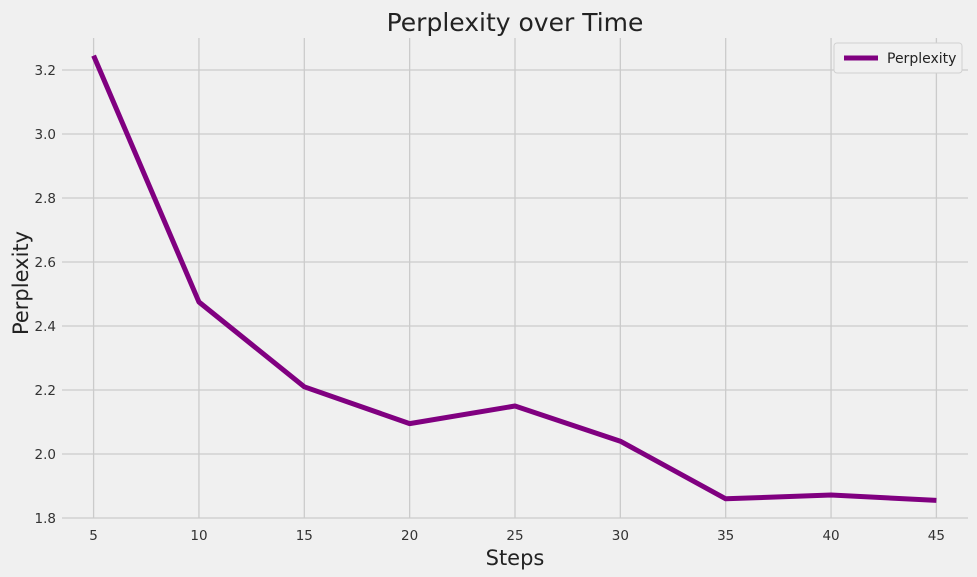  Describe the element at coordinates (45, 263) in the screenshot. I see `y-tick-label: 2.6` at that location.